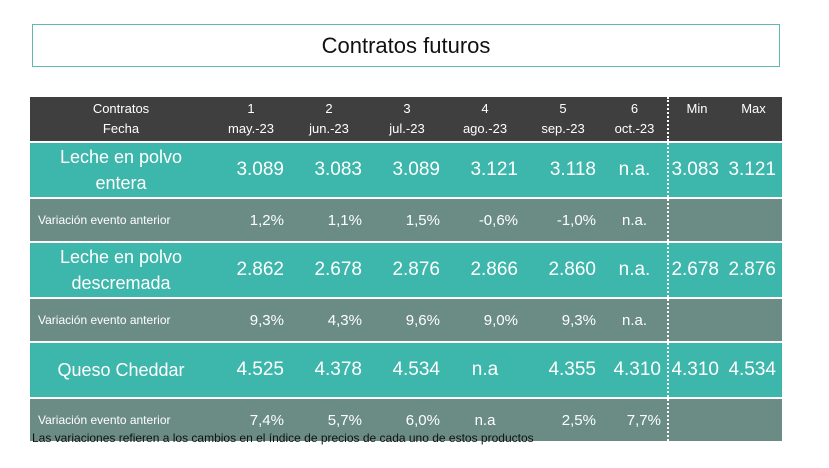  Describe the element at coordinates (251, 219) in the screenshot. I see `variation-cell: 1,2%` at that location.